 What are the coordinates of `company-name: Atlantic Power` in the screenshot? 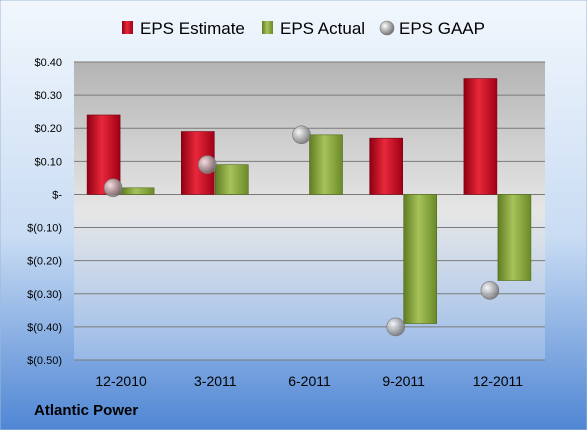 It's located at (86, 410).